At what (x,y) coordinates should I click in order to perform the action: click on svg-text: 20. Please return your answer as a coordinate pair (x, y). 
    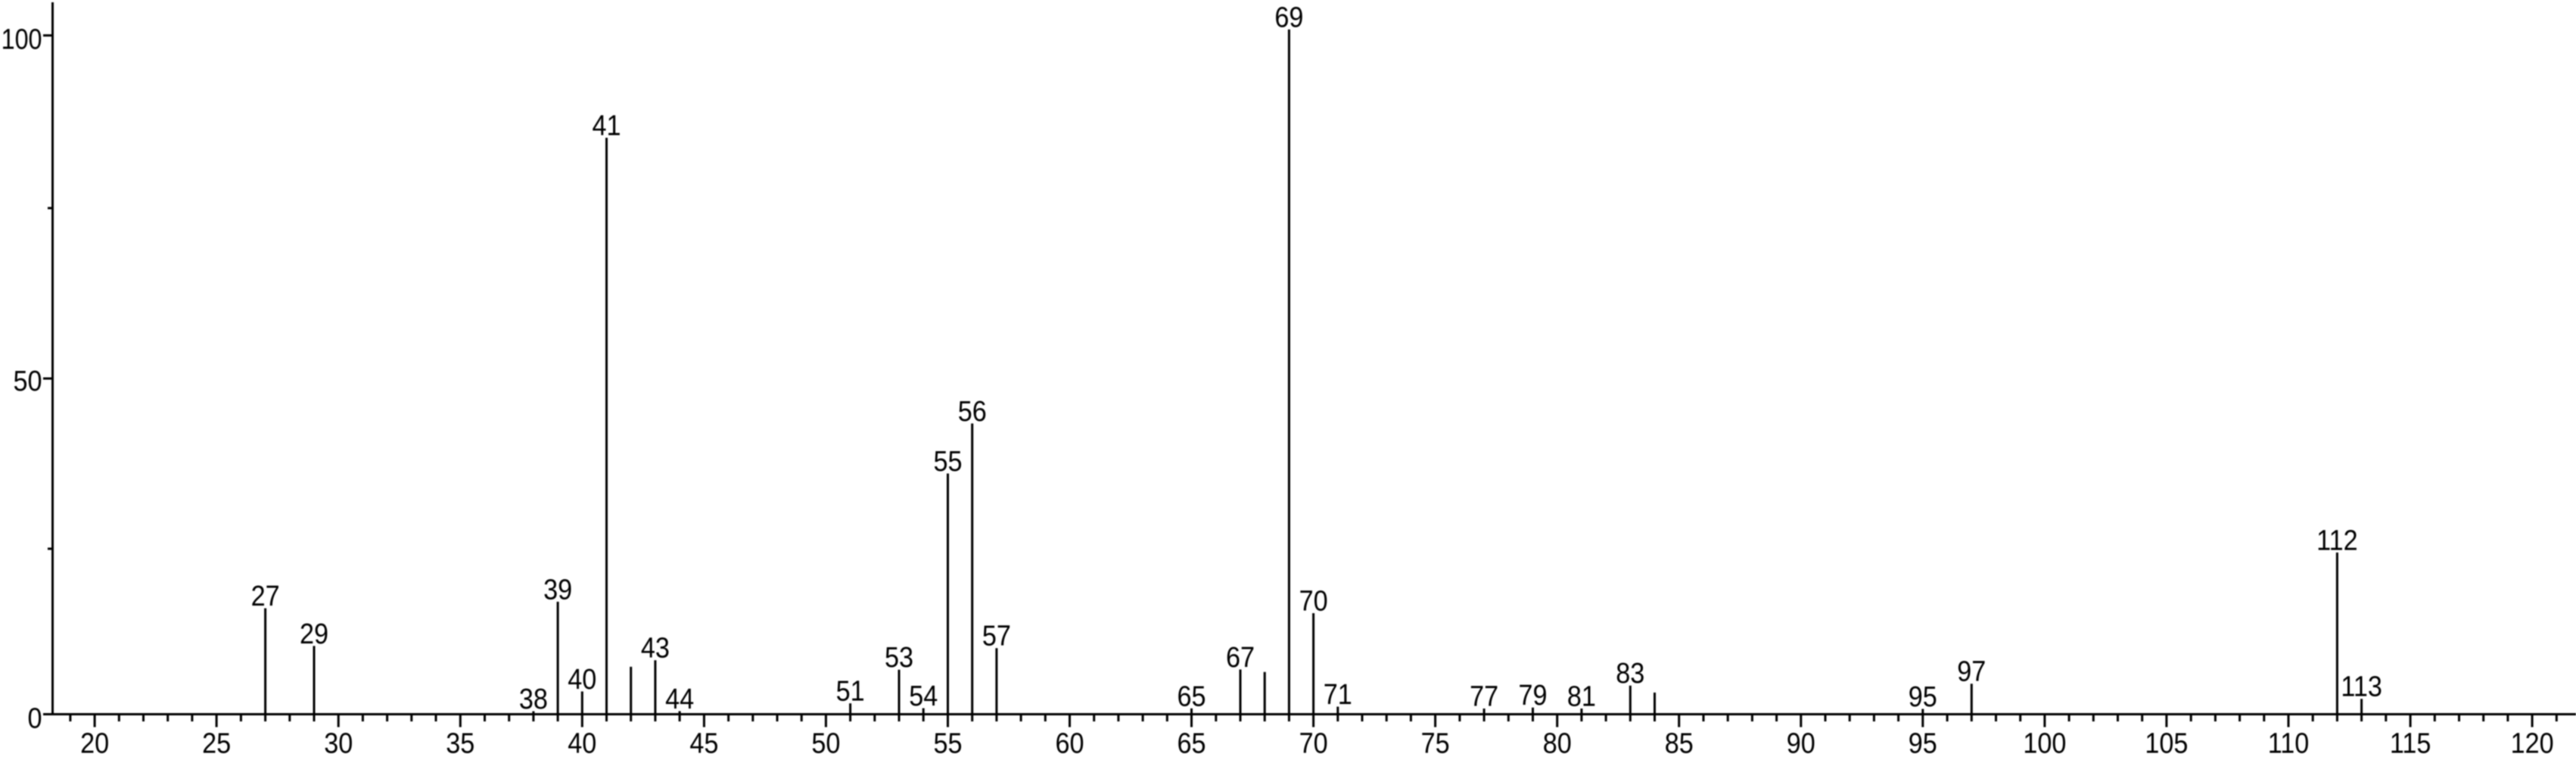
    Looking at the image, I should click on (94, 742).